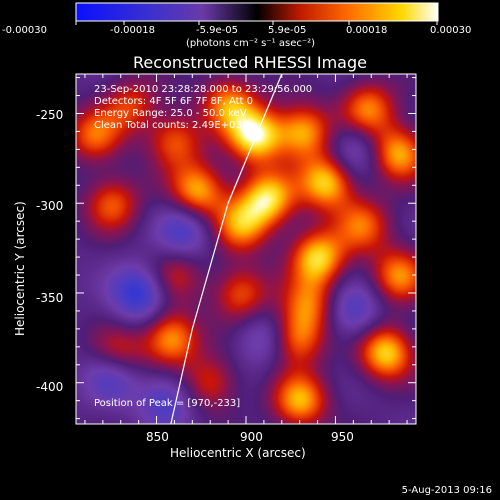 This screenshot has width=500, height=500. Describe the element at coordinates (446, 490) in the screenshot. I see `footer-date: 5-Aug-2013 09:16` at that location.